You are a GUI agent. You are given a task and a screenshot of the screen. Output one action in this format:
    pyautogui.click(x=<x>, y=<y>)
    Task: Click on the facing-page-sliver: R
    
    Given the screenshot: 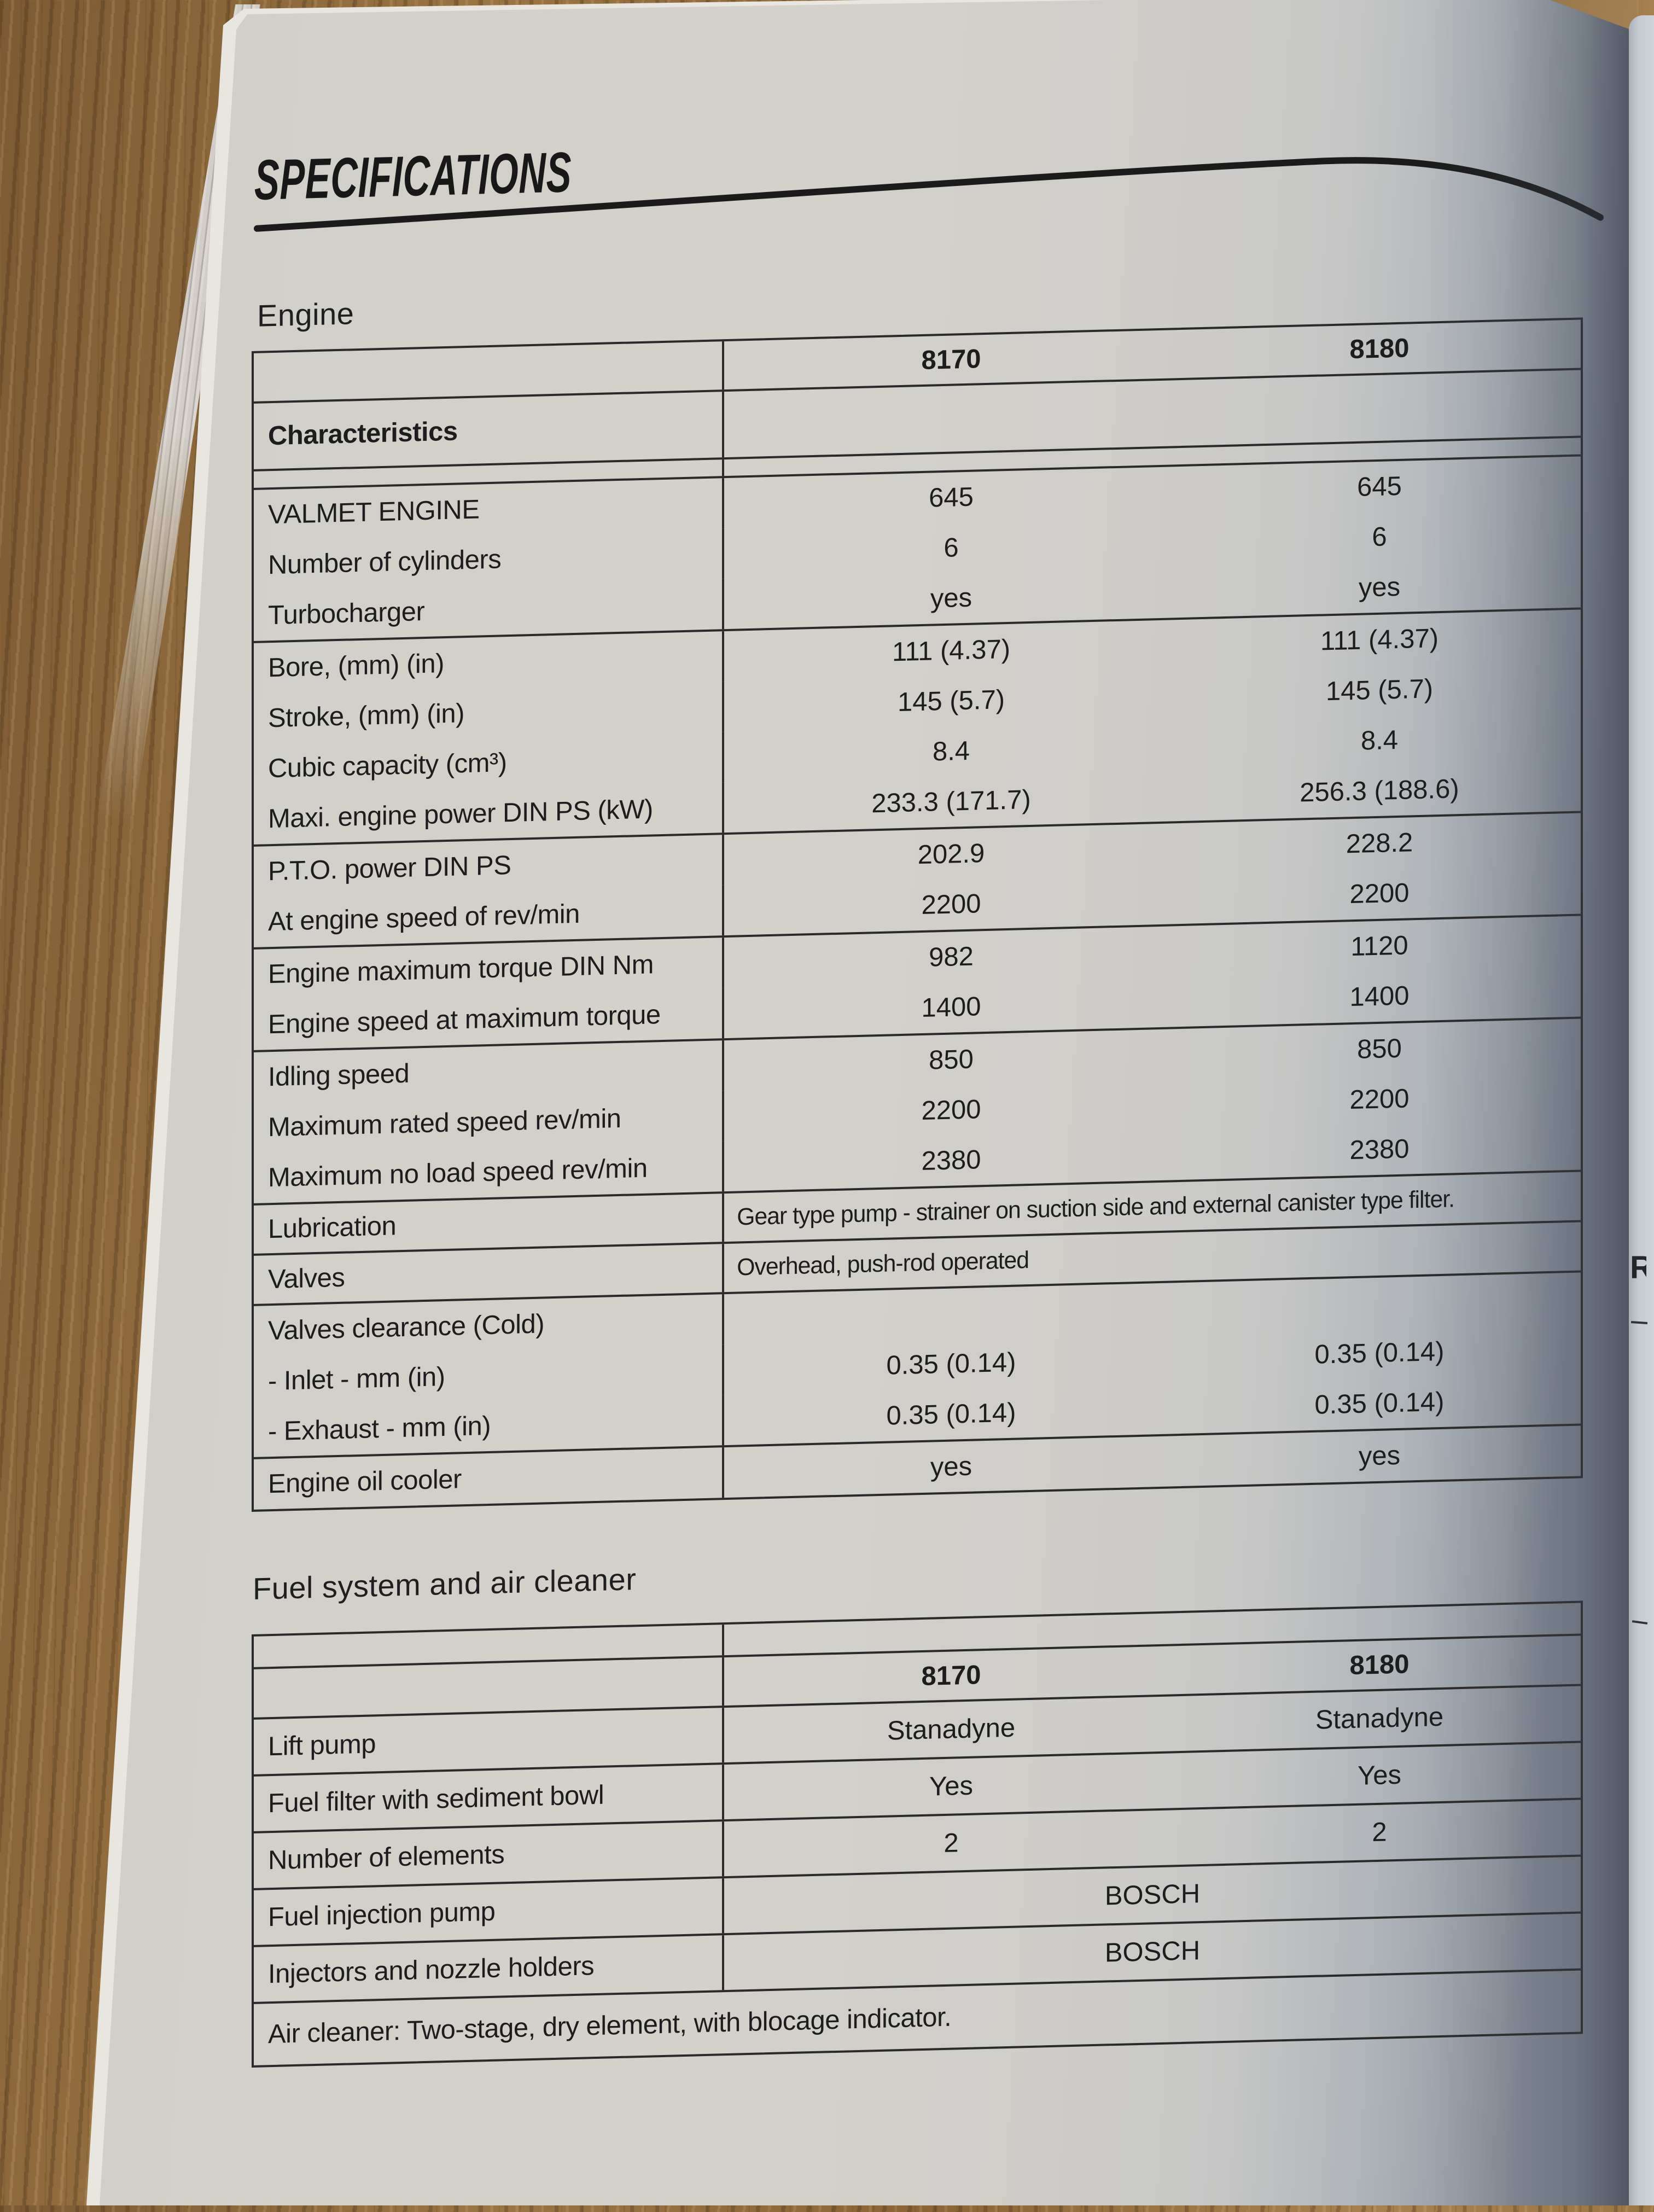 What is the action you would take?
    pyautogui.click(x=1641, y=1110)
    